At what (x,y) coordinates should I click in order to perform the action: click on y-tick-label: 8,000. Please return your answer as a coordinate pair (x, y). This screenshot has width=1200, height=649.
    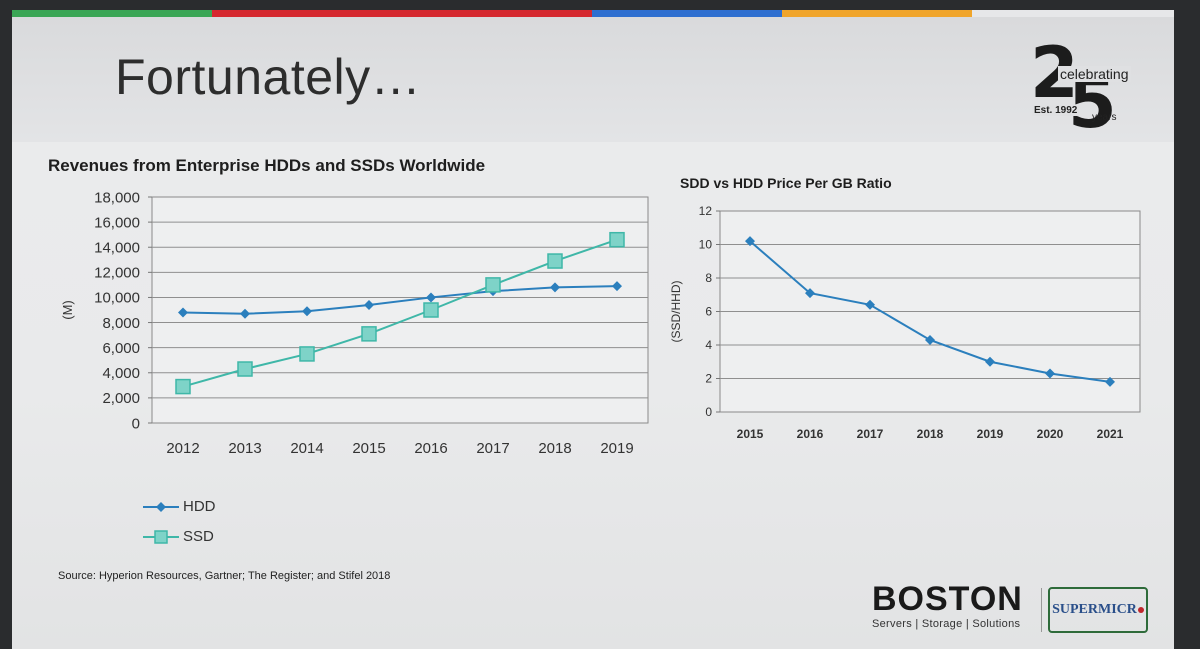
    Looking at the image, I should click on (121, 323).